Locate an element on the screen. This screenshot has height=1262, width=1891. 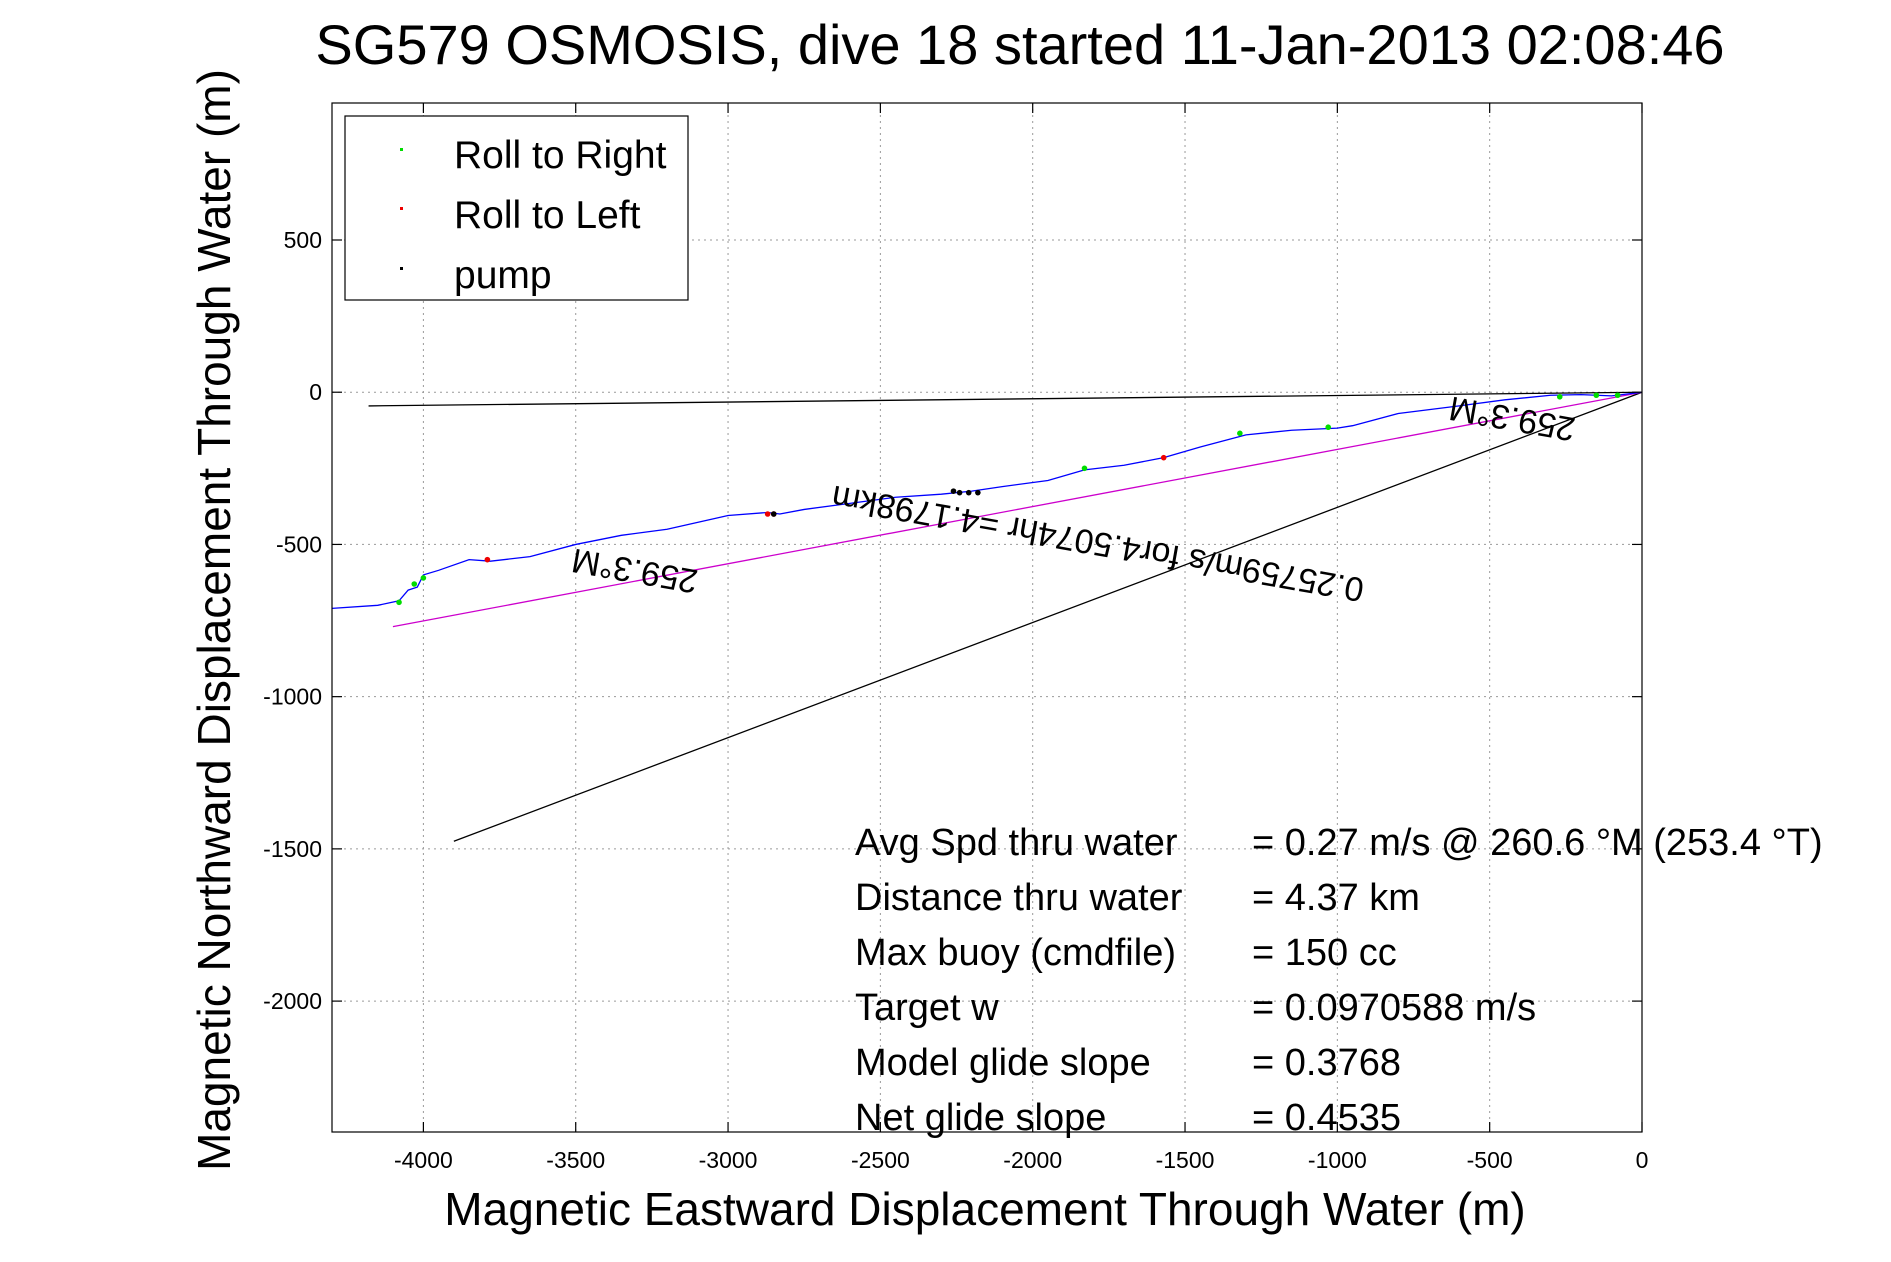
y-tick-label: -500 is located at coordinates (299, 544).